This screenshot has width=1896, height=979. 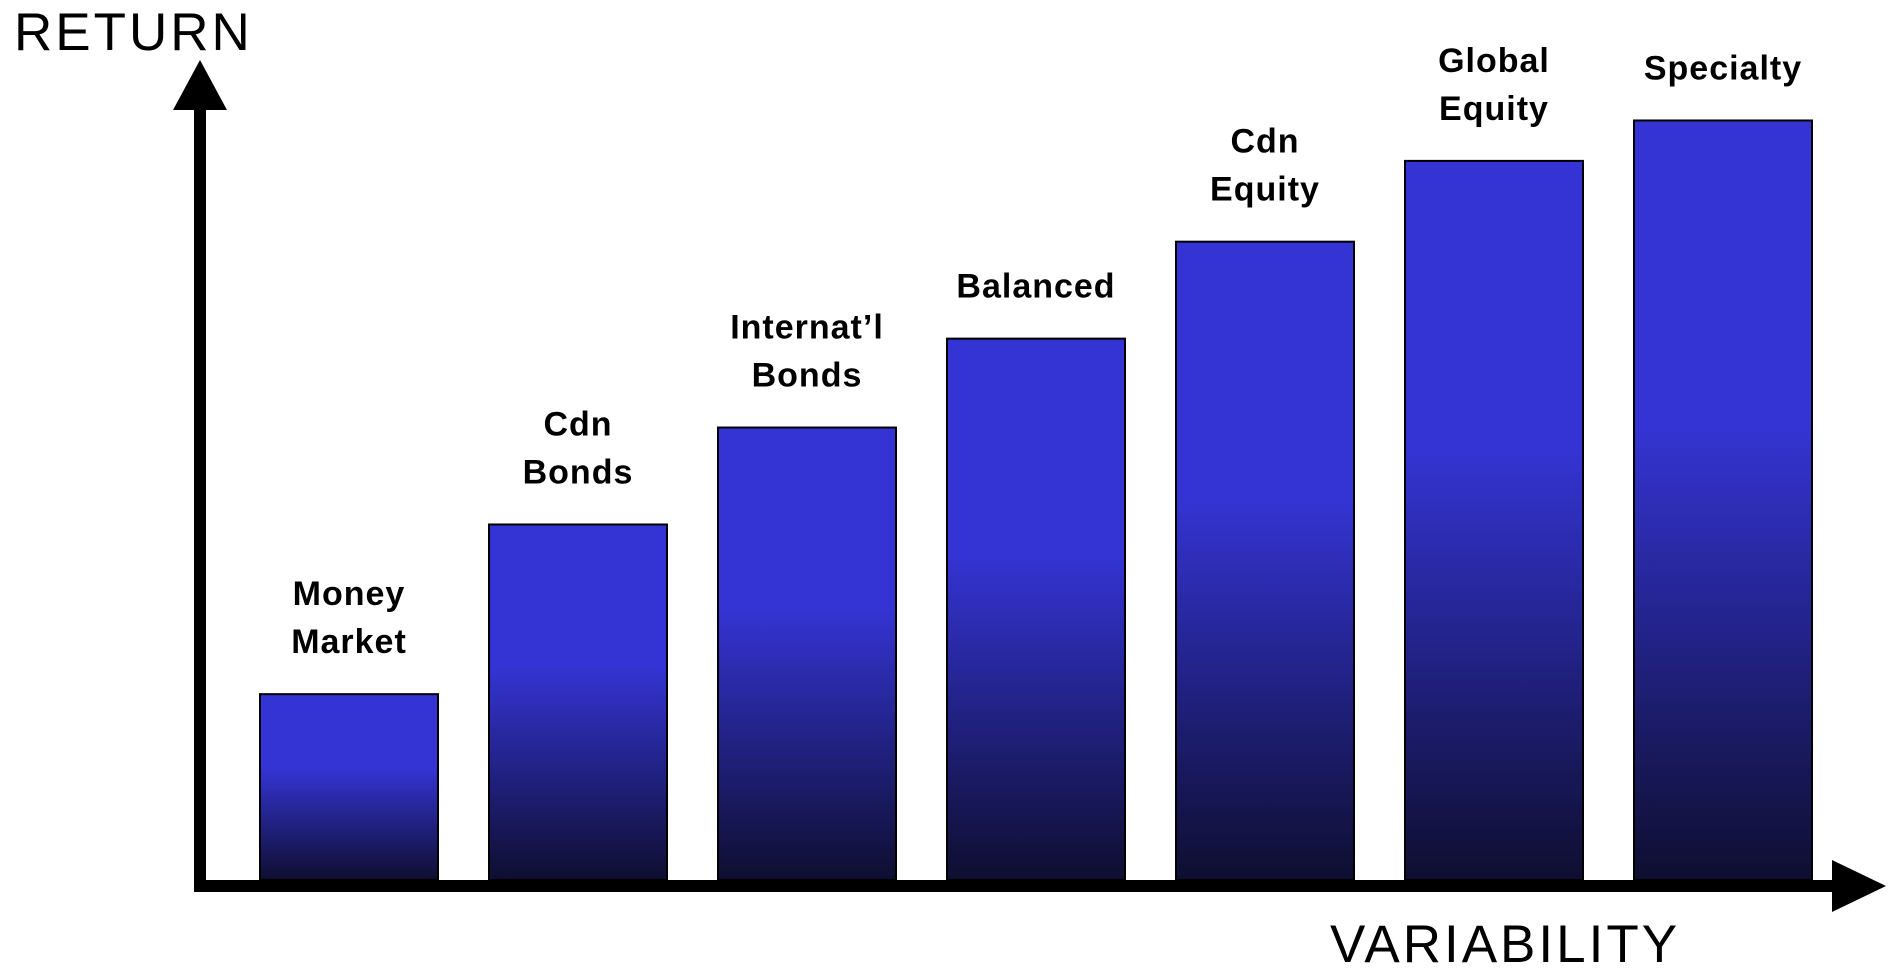 I want to click on bar-label: Global Equity, so click(x=1494, y=85).